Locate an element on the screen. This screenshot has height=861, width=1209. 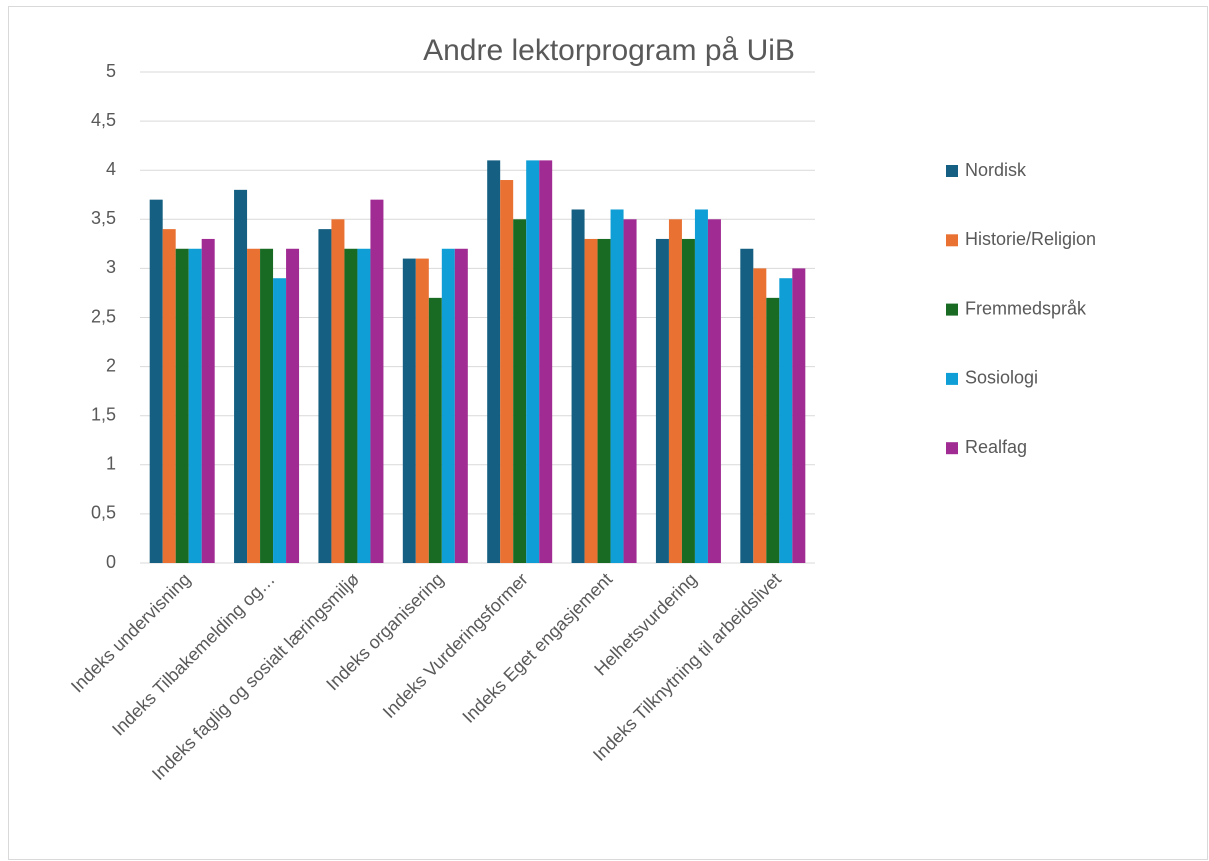
y-tick-label: 0,5 is located at coordinates (103, 513).